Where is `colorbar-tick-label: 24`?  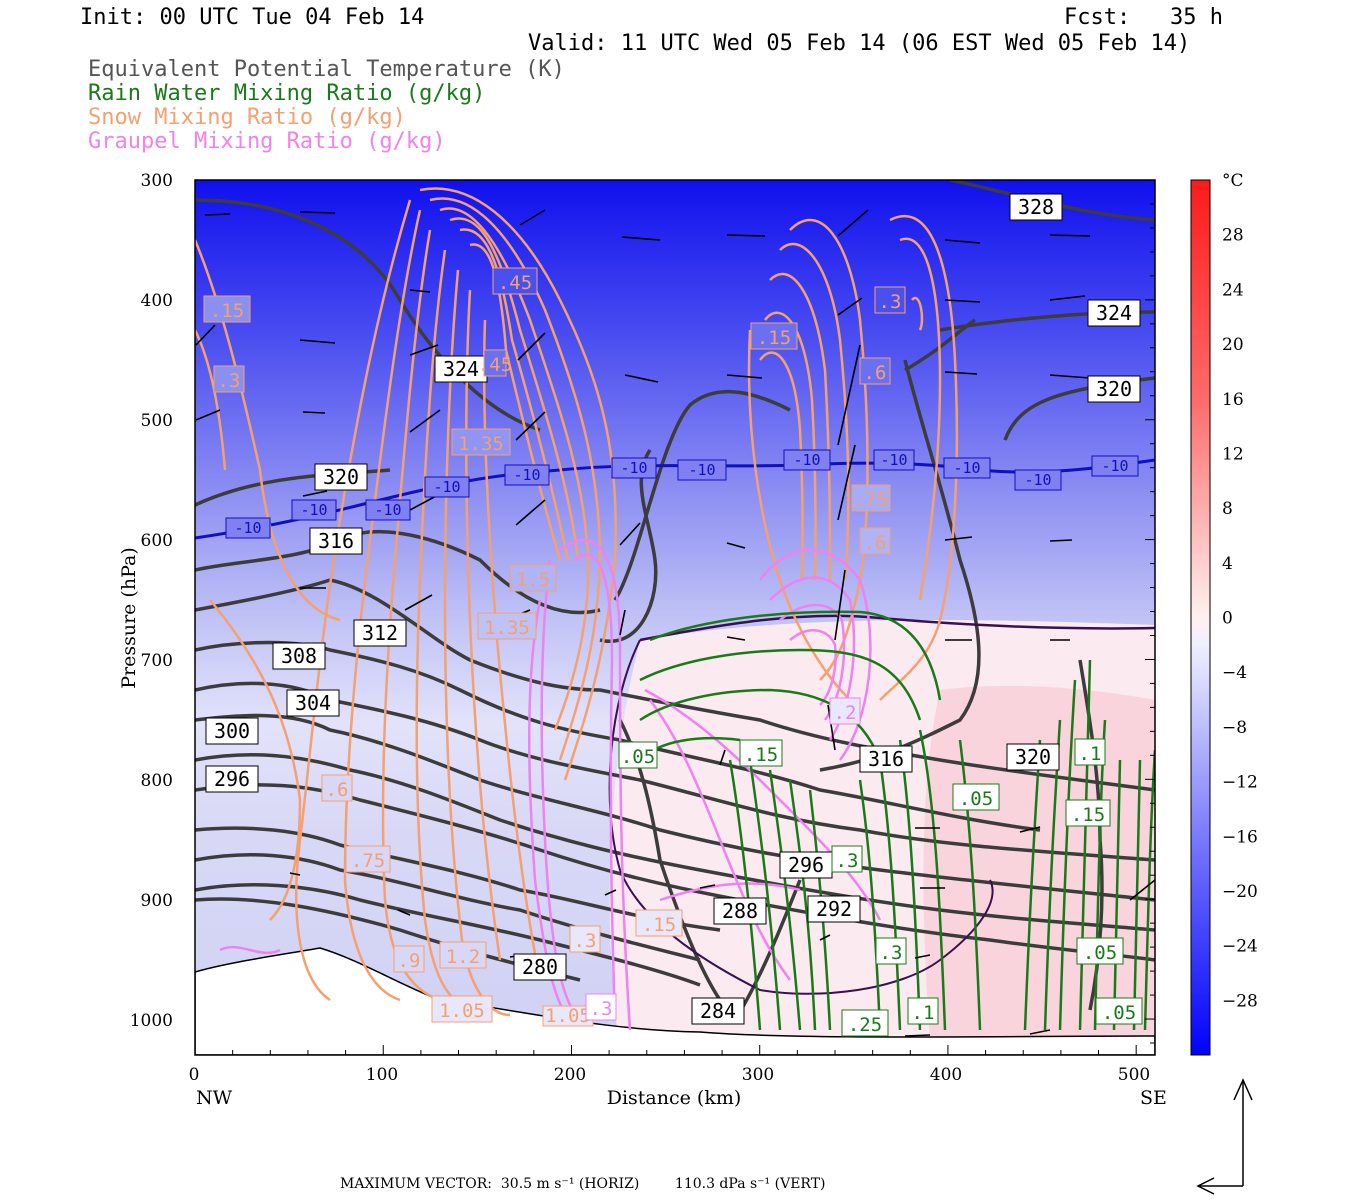
colorbar-tick-label: 24 is located at coordinates (1233, 290).